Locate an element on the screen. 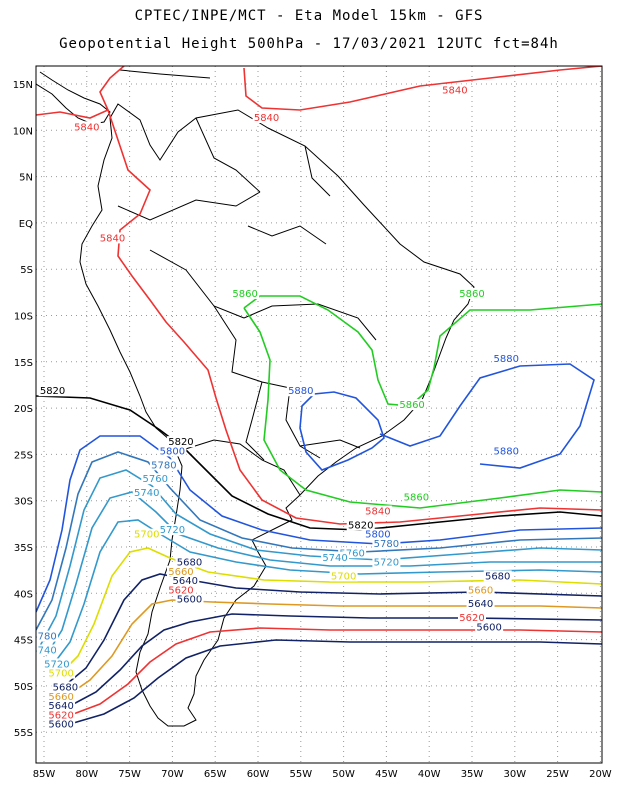 The height and width of the screenshot is (800, 618). lon-tick-label: 60W is located at coordinates (258, 774).